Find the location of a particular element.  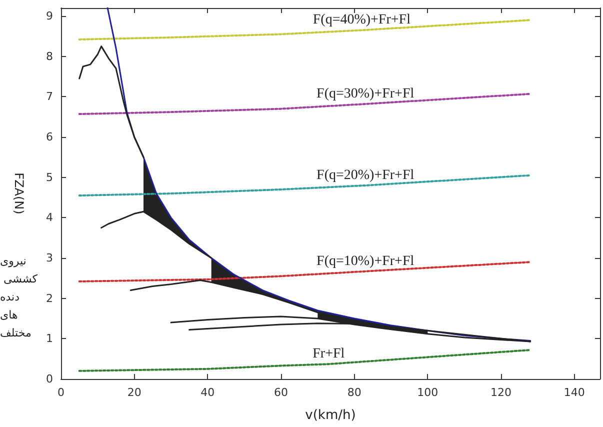

x-tick-label: 140 is located at coordinates (574, 392).